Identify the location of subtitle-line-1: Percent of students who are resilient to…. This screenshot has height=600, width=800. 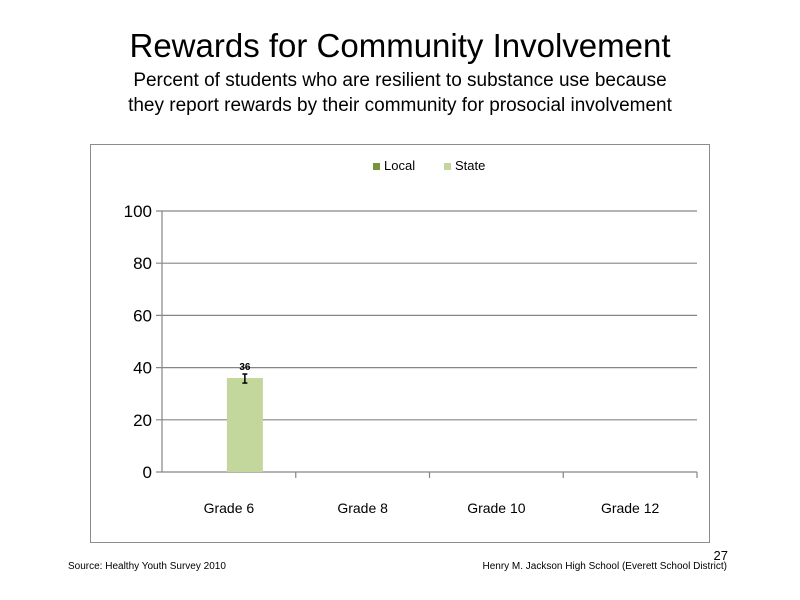
(400, 80).